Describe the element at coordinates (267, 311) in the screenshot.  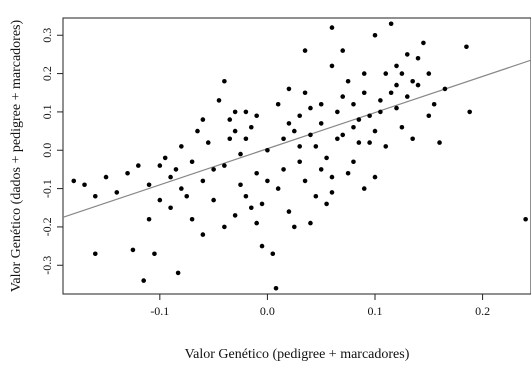
I see `x-tick-label: 0.0` at that location.